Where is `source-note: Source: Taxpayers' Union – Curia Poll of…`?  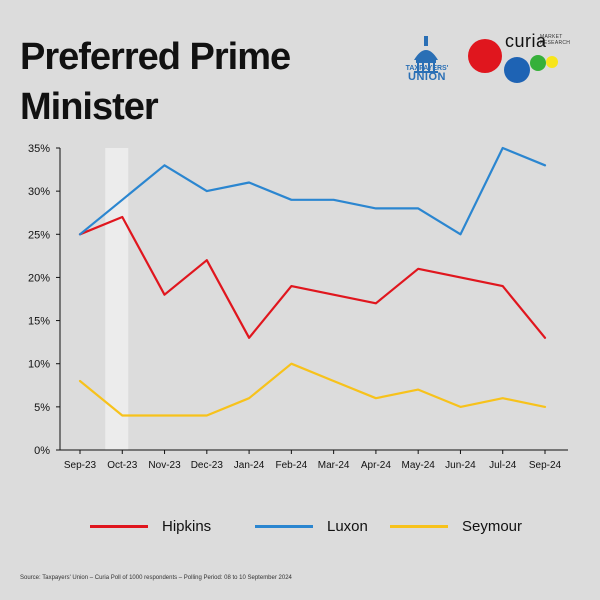 source-note: Source: Taxpayers' Union – Curia Poll of… is located at coordinates (156, 578).